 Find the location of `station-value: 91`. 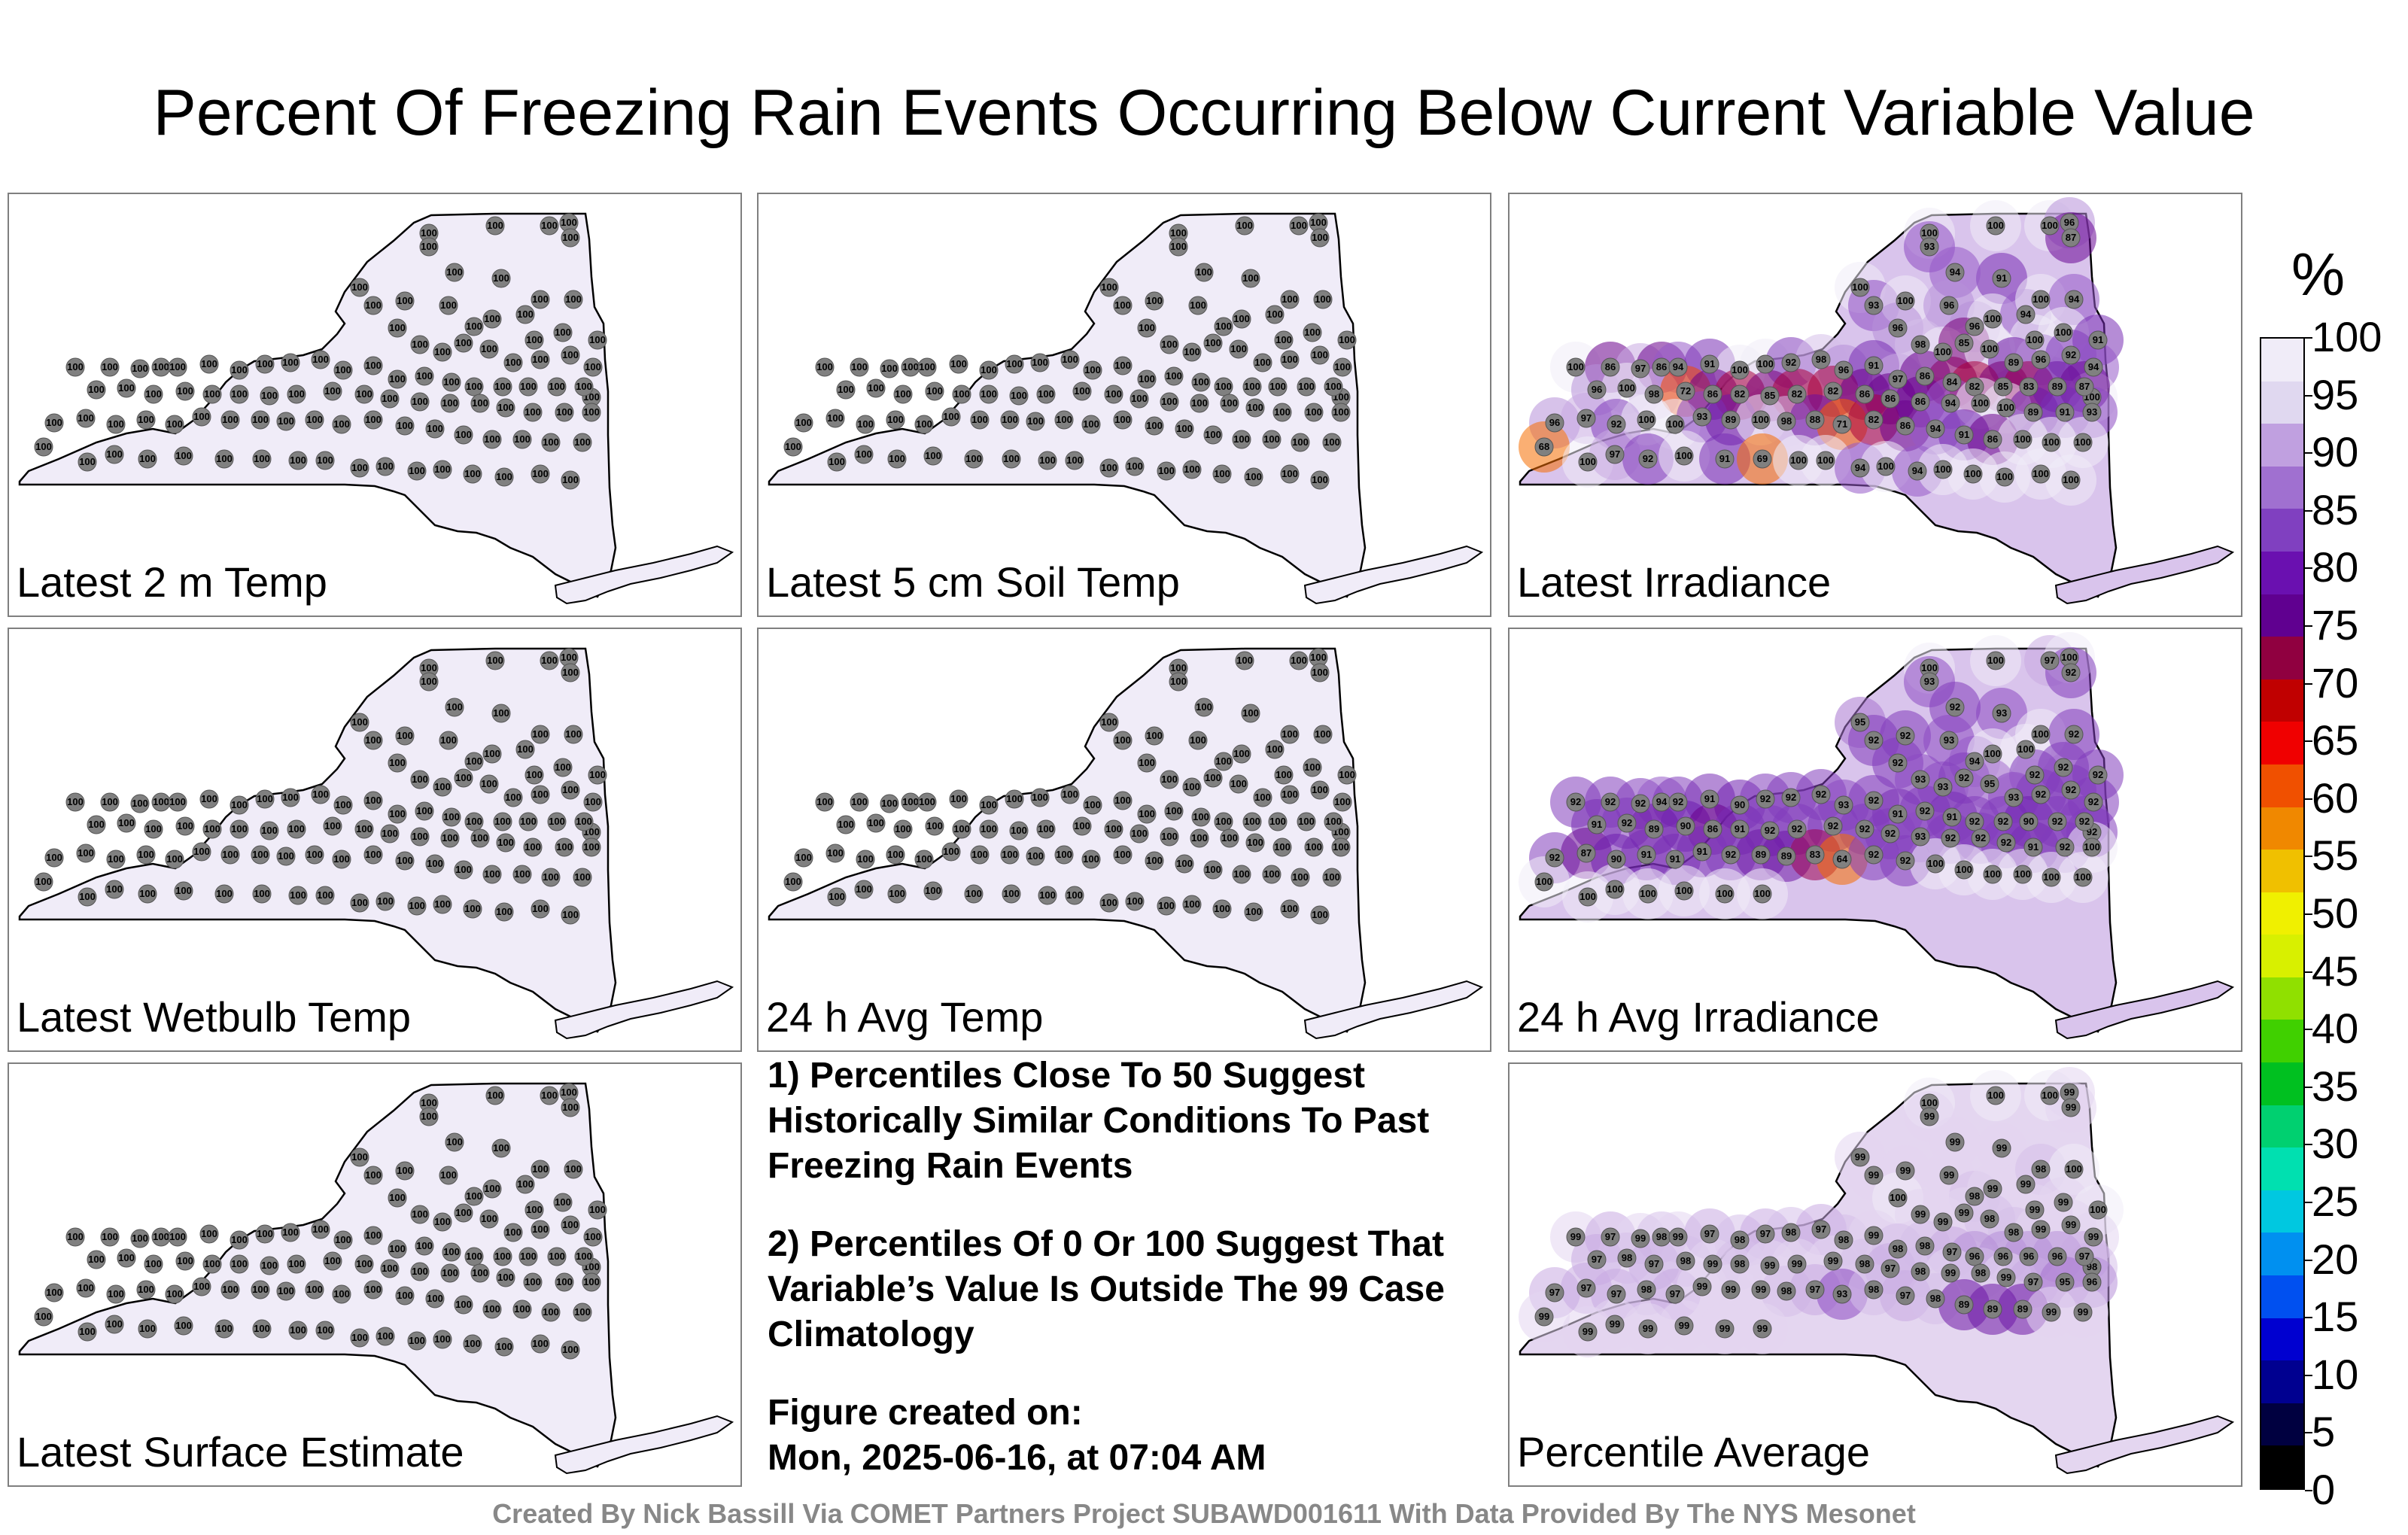

station-value: 91 is located at coordinates (1709, 363).